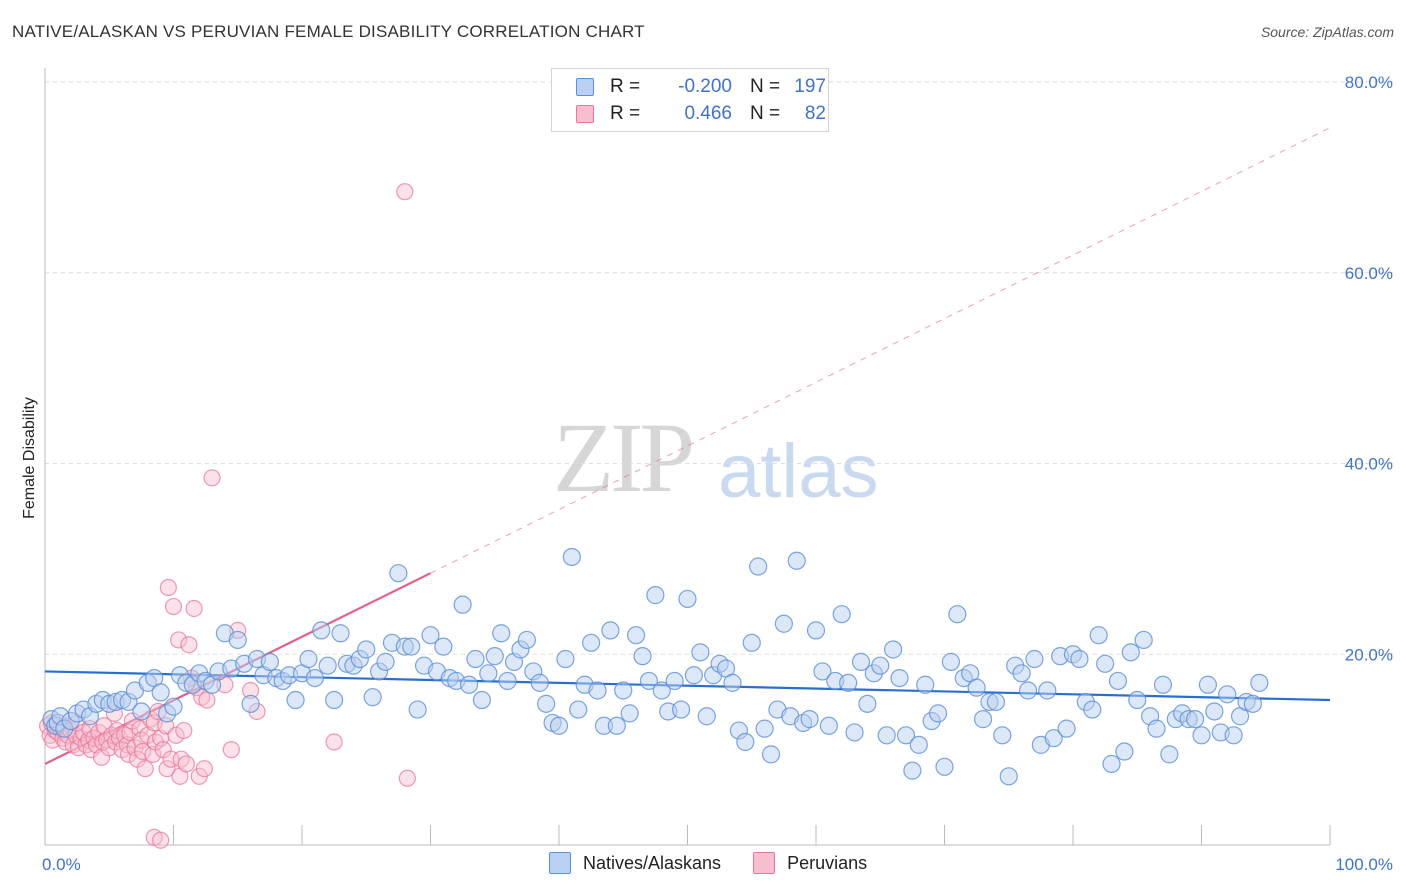 This screenshot has width=1406, height=892. What do you see at coordinates (764, 863) in the screenshot?
I see `bottom-legend-swatch-peruvians` at bounding box center [764, 863].